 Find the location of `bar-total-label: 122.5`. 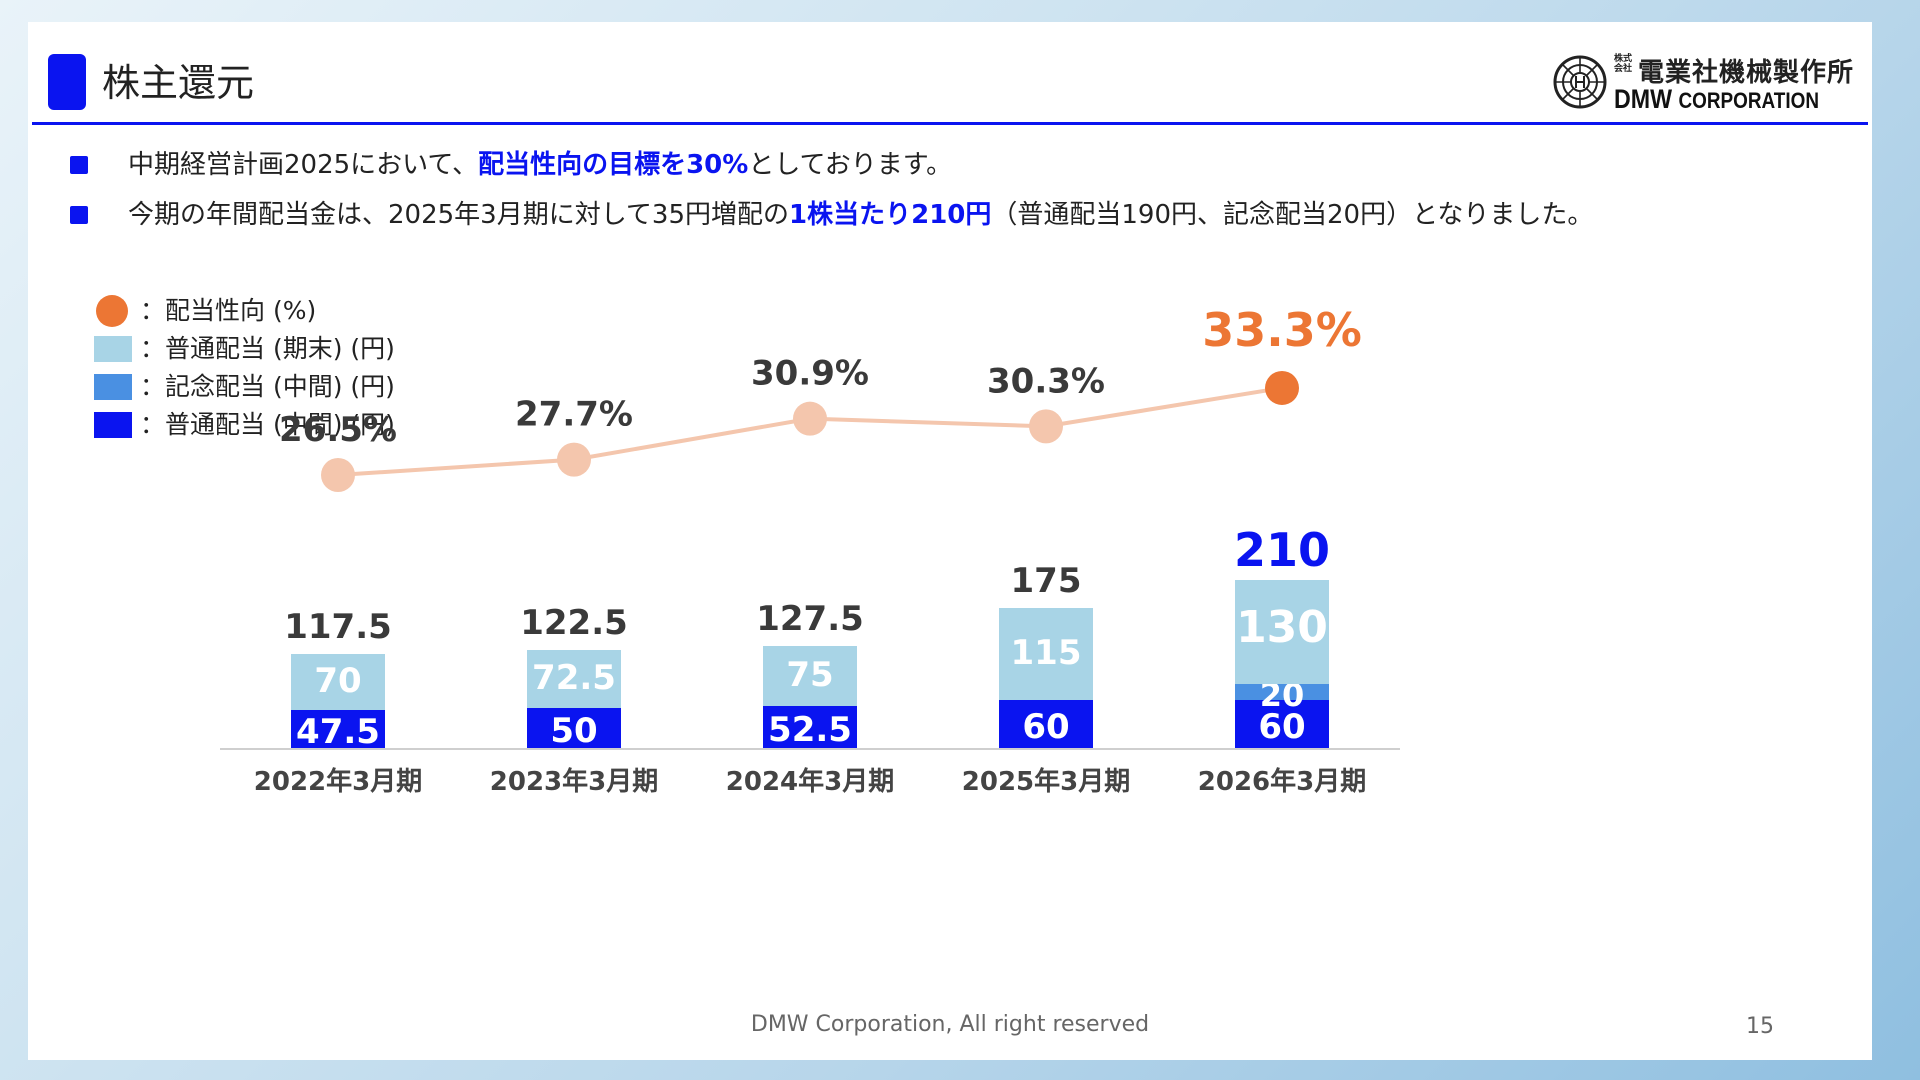

bar-total-label: 122.5 is located at coordinates (574, 623).